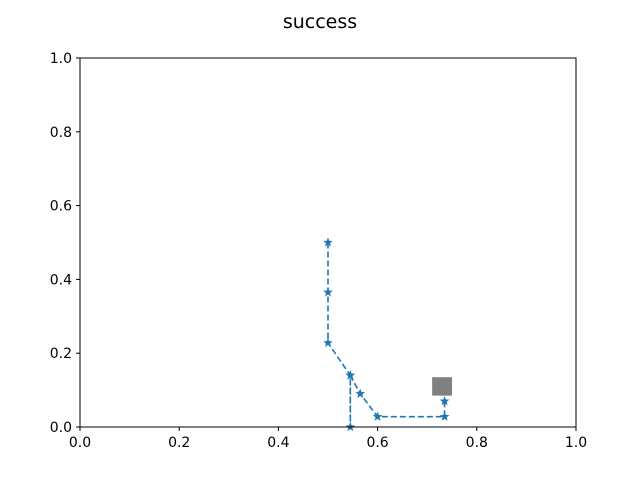 This screenshot has width=640, height=480. I want to click on y-tick-label: 0.8, so click(61, 133).